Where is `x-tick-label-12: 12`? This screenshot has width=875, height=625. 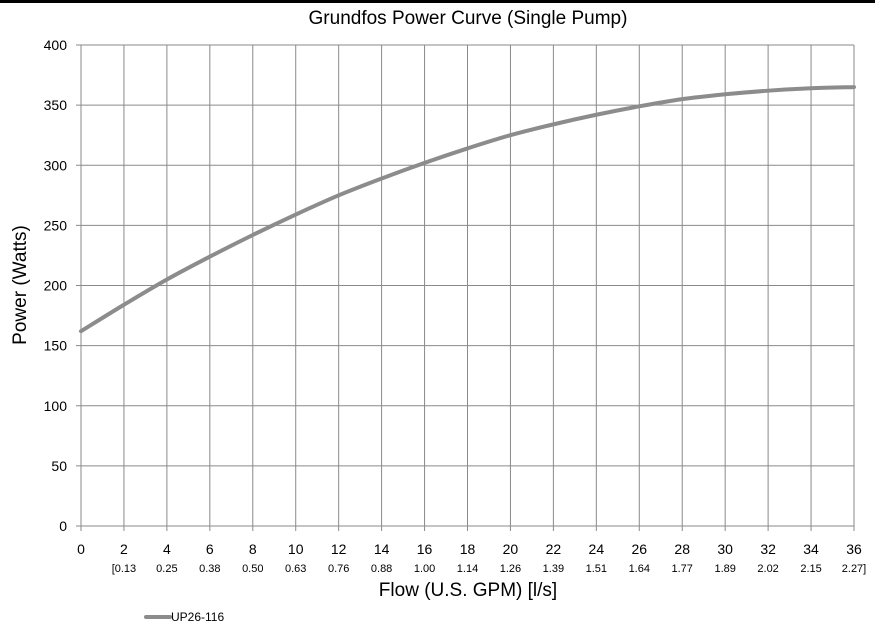
x-tick-label-12: 12 is located at coordinates (339, 549).